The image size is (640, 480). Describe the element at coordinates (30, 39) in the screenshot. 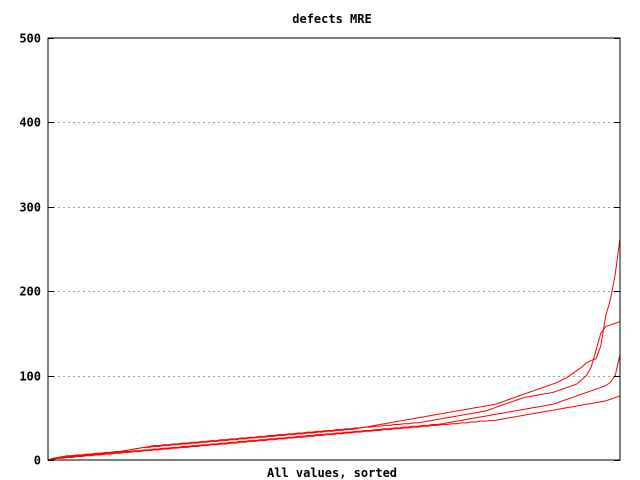

I see `y-tick-label-500: 500` at that location.